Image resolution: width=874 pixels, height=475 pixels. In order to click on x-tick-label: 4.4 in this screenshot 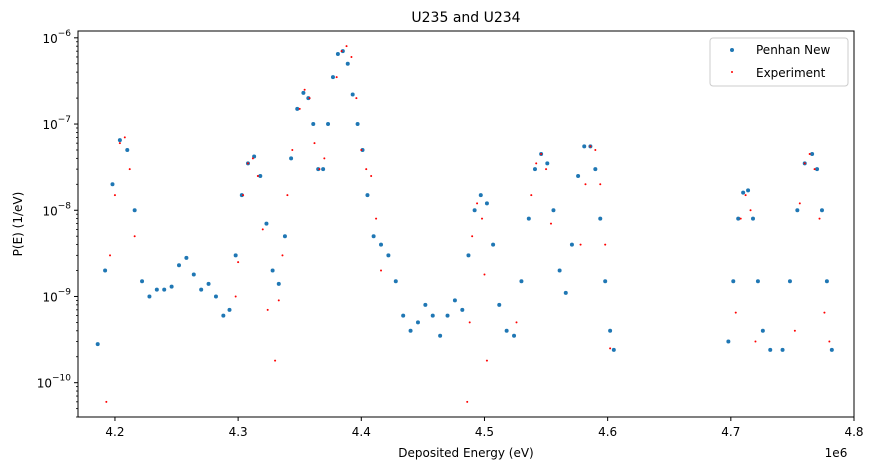, I will do `click(361, 432)`.